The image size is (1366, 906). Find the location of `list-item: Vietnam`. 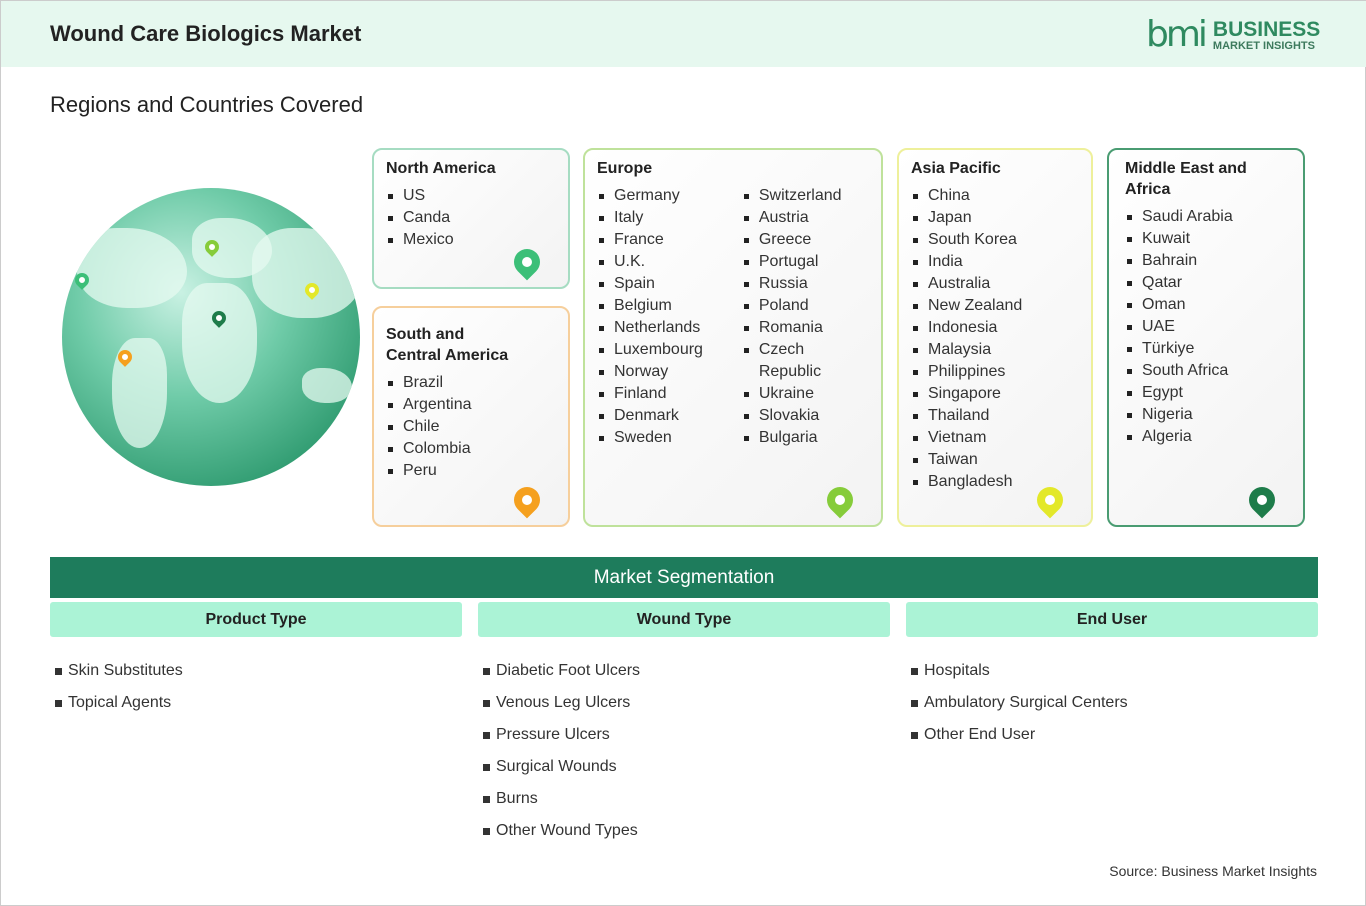

list-item: Vietnam is located at coordinates (995, 438).